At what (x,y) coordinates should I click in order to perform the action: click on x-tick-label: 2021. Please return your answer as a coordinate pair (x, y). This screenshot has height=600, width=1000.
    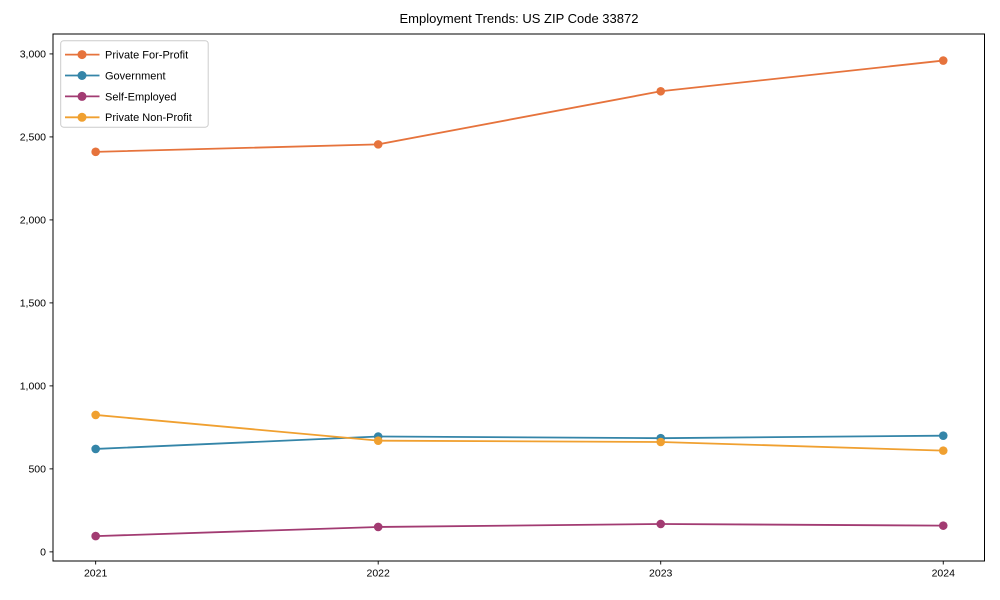
    Looking at the image, I should click on (96, 574).